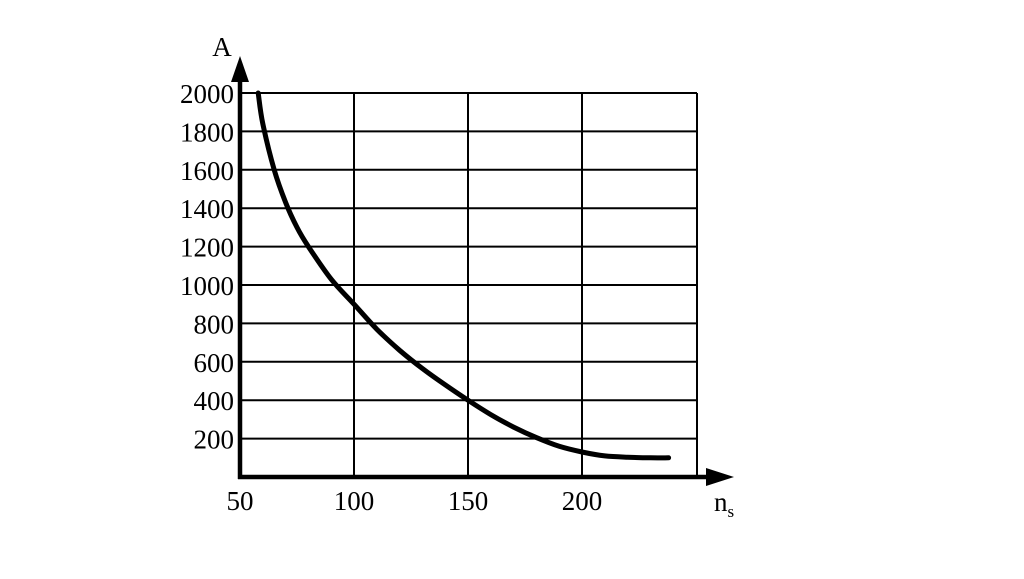 This screenshot has height=579, width=1024. Describe the element at coordinates (721, 502) in the screenshot. I see `x-axis-label-main: n` at that location.